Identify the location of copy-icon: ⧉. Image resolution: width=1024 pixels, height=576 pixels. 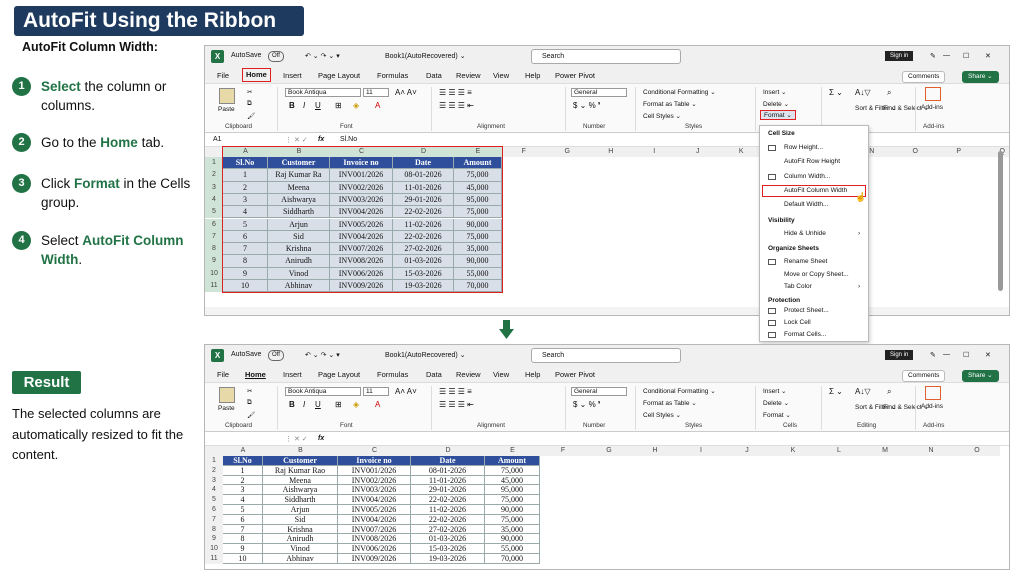
(249, 103).